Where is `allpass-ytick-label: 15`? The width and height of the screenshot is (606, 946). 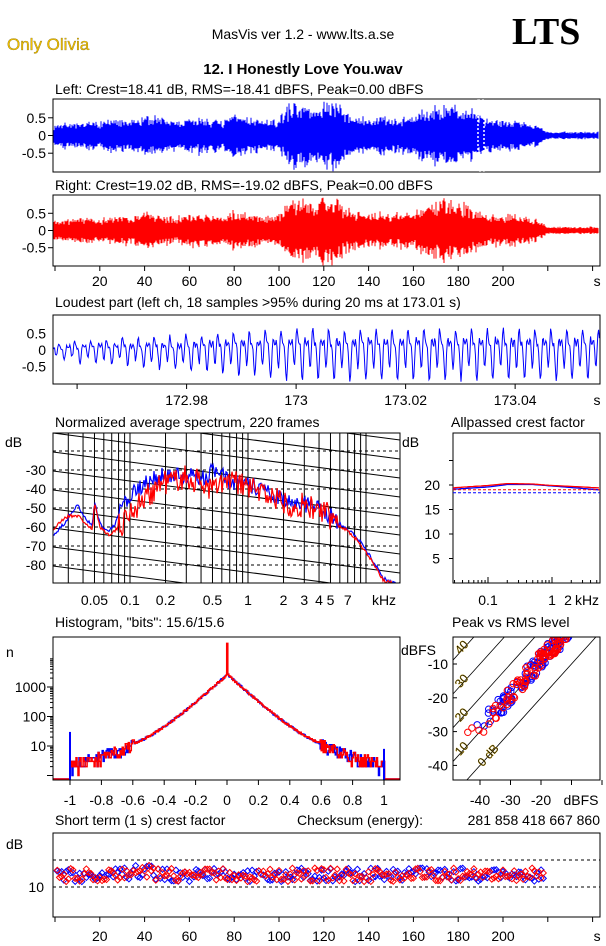 allpass-ytick-label: 15 is located at coordinates (432, 510).